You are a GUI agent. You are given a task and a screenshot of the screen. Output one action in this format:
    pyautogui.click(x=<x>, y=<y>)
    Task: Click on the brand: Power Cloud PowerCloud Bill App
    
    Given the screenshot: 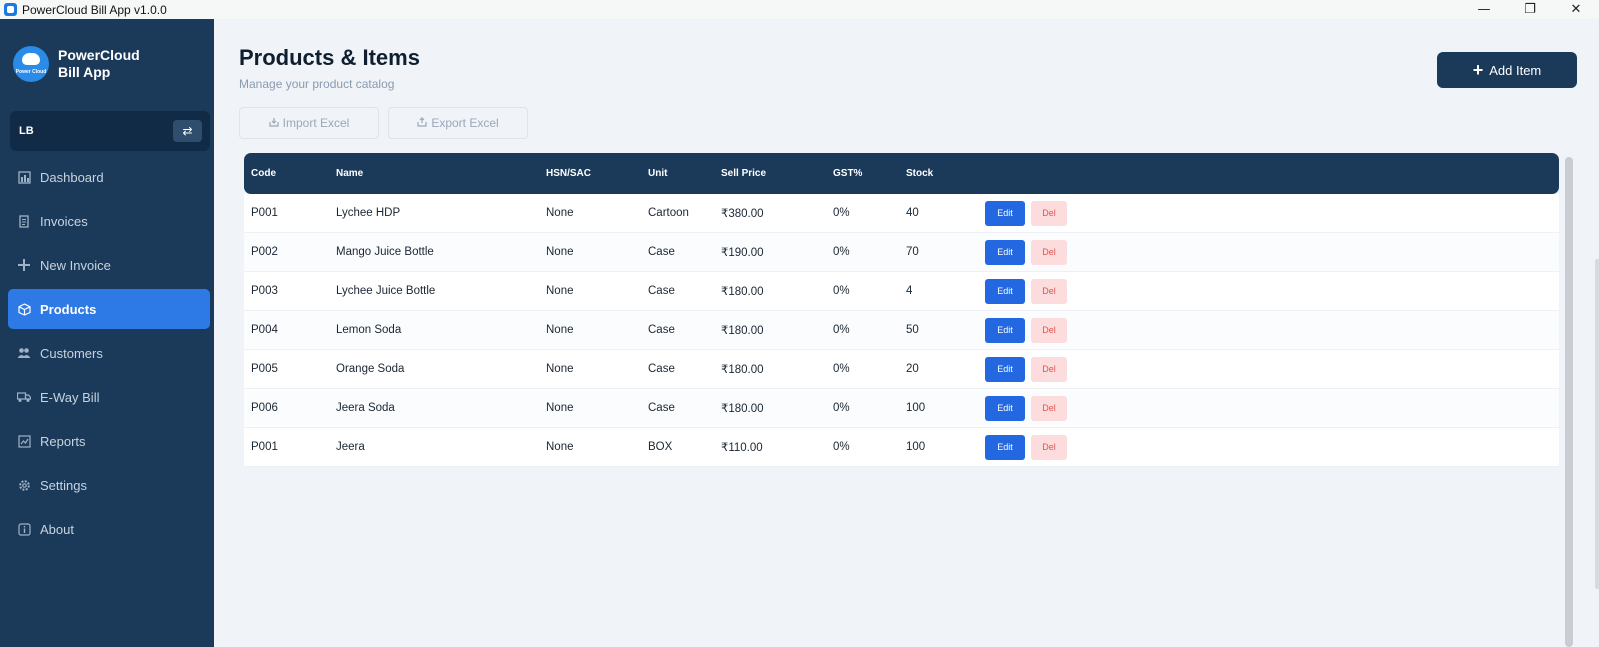 What is the action you would take?
    pyautogui.click(x=107, y=54)
    